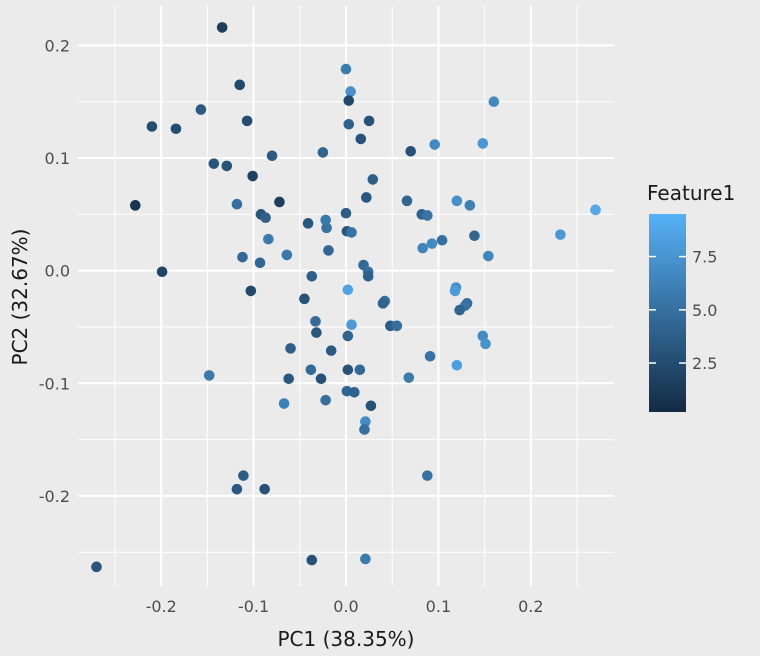 The height and width of the screenshot is (656, 760). Describe the element at coordinates (20, 297) in the screenshot. I see `y-axis-title: PC2 (32.67%)` at that location.